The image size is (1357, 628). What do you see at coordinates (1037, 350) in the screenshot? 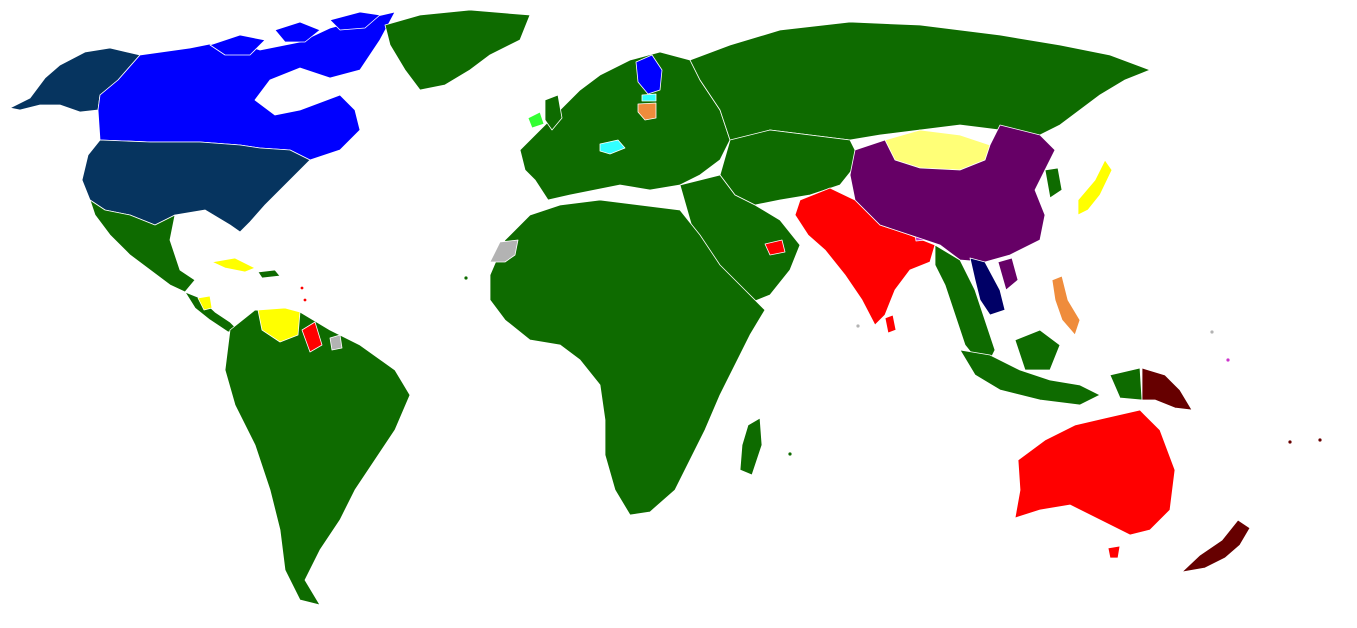
I see `region-borneo` at bounding box center [1037, 350].